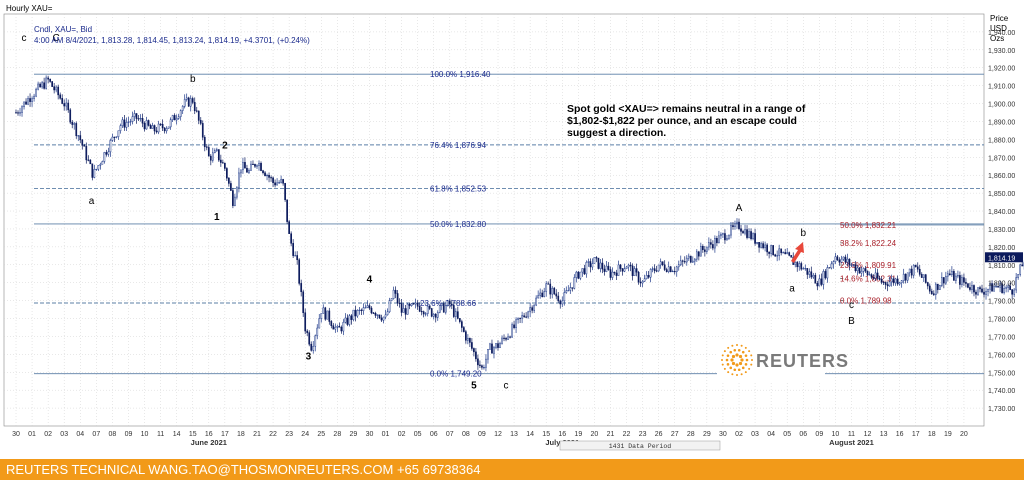 This screenshot has height=480, width=1024. What do you see at coordinates (1001, 320) in the screenshot?
I see `y-tick-label: 1,780.00` at bounding box center [1001, 320].